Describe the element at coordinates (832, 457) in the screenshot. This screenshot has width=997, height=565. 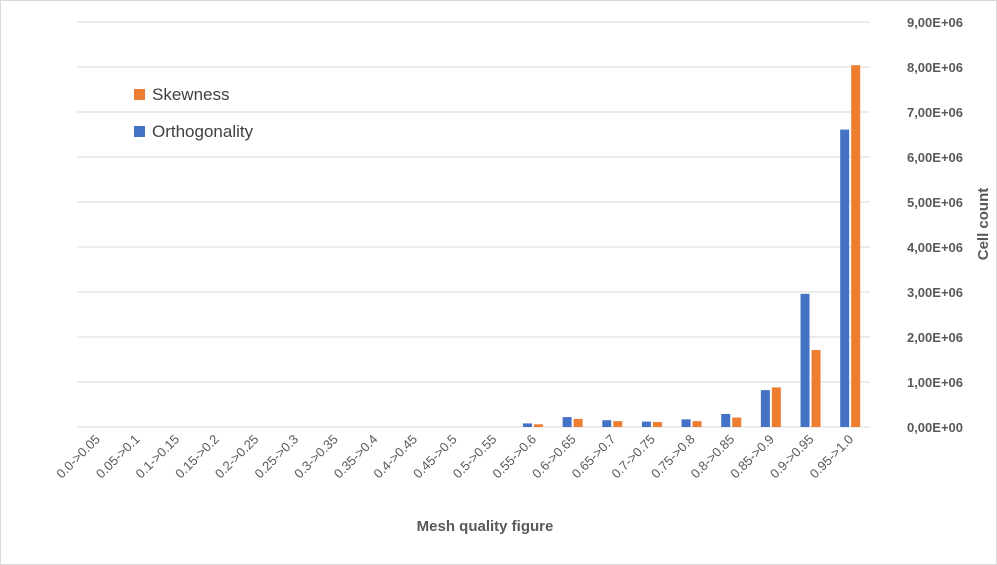
I see `x-tick-label: 0.95->1.0` at that location.